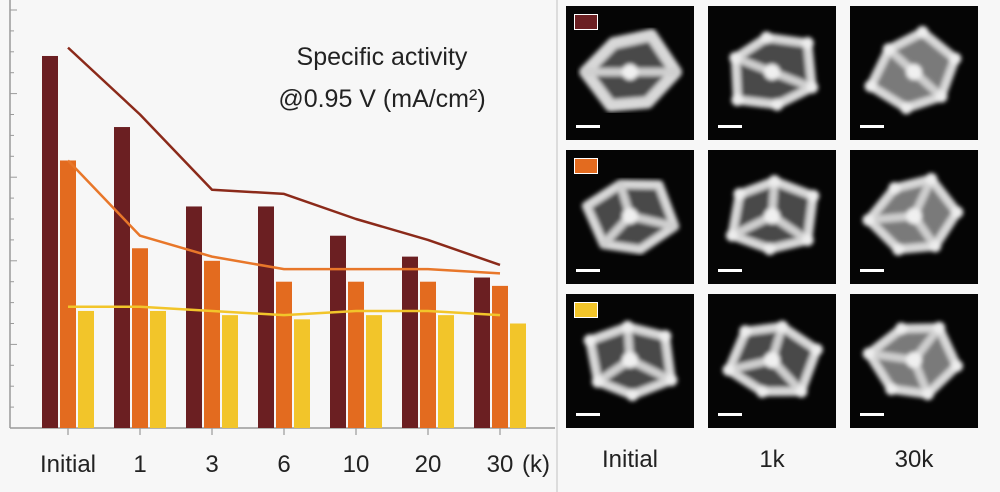  What do you see at coordinates (139, 464) in the screenshot?
I see `x-tick-label: 1` at bounding box center [139, 464].